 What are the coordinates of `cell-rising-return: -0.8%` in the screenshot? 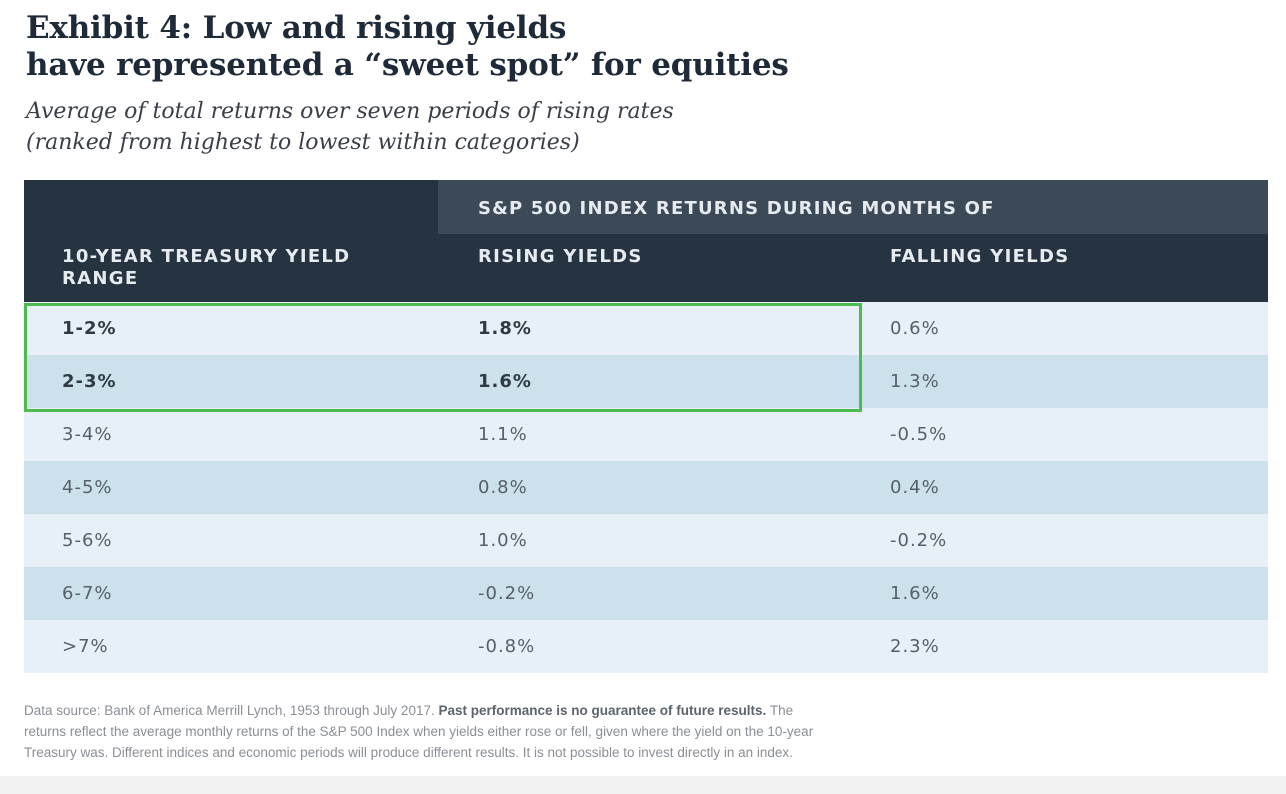 It's located at (507, 646).